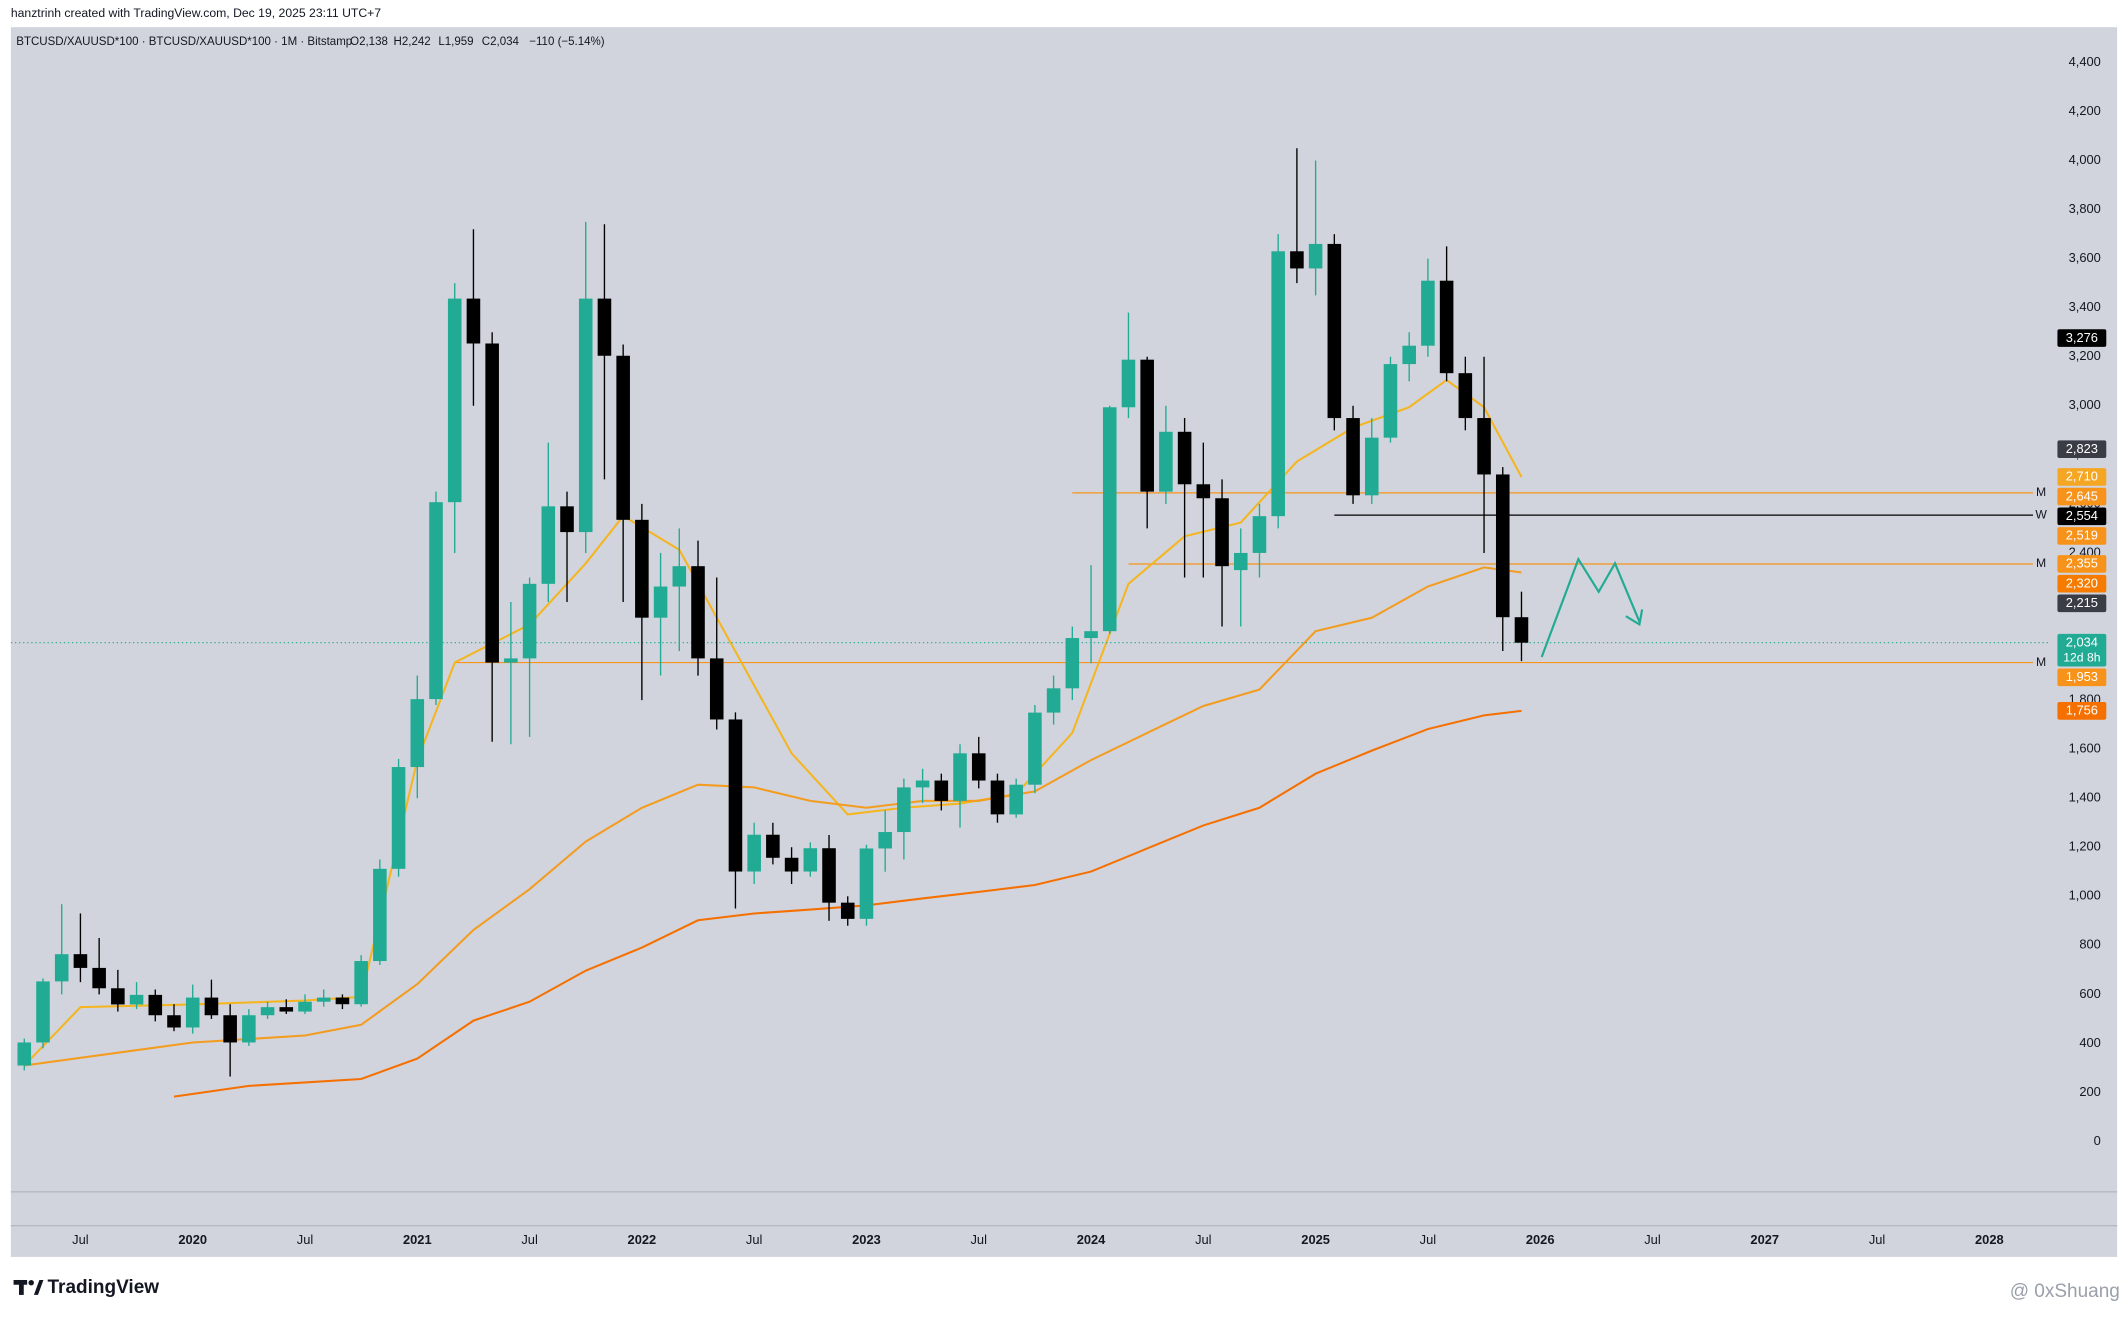 Image resolution: width=2128 pixels, height=1318 pixels. Describe the element at coordinates (566, 42) in the screenshot. I see `change: −110 (−5.14%)` at that location.